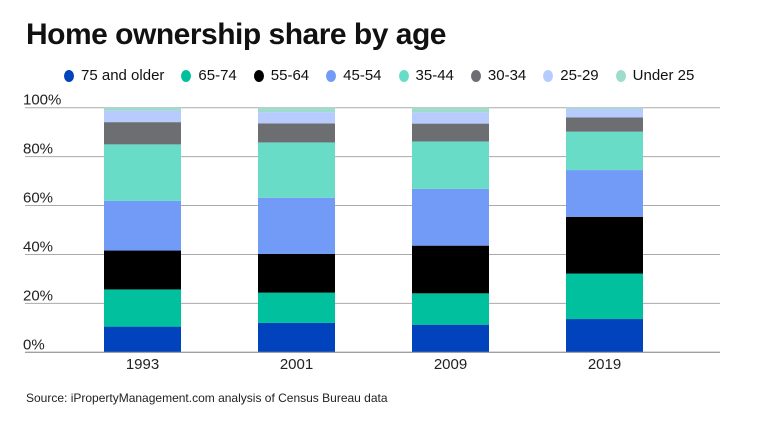 The image size is (758, 426). Describe the element at coordinates (142, 270) in the screenshot. I see `bar-segment-55-64-1993` at that location.